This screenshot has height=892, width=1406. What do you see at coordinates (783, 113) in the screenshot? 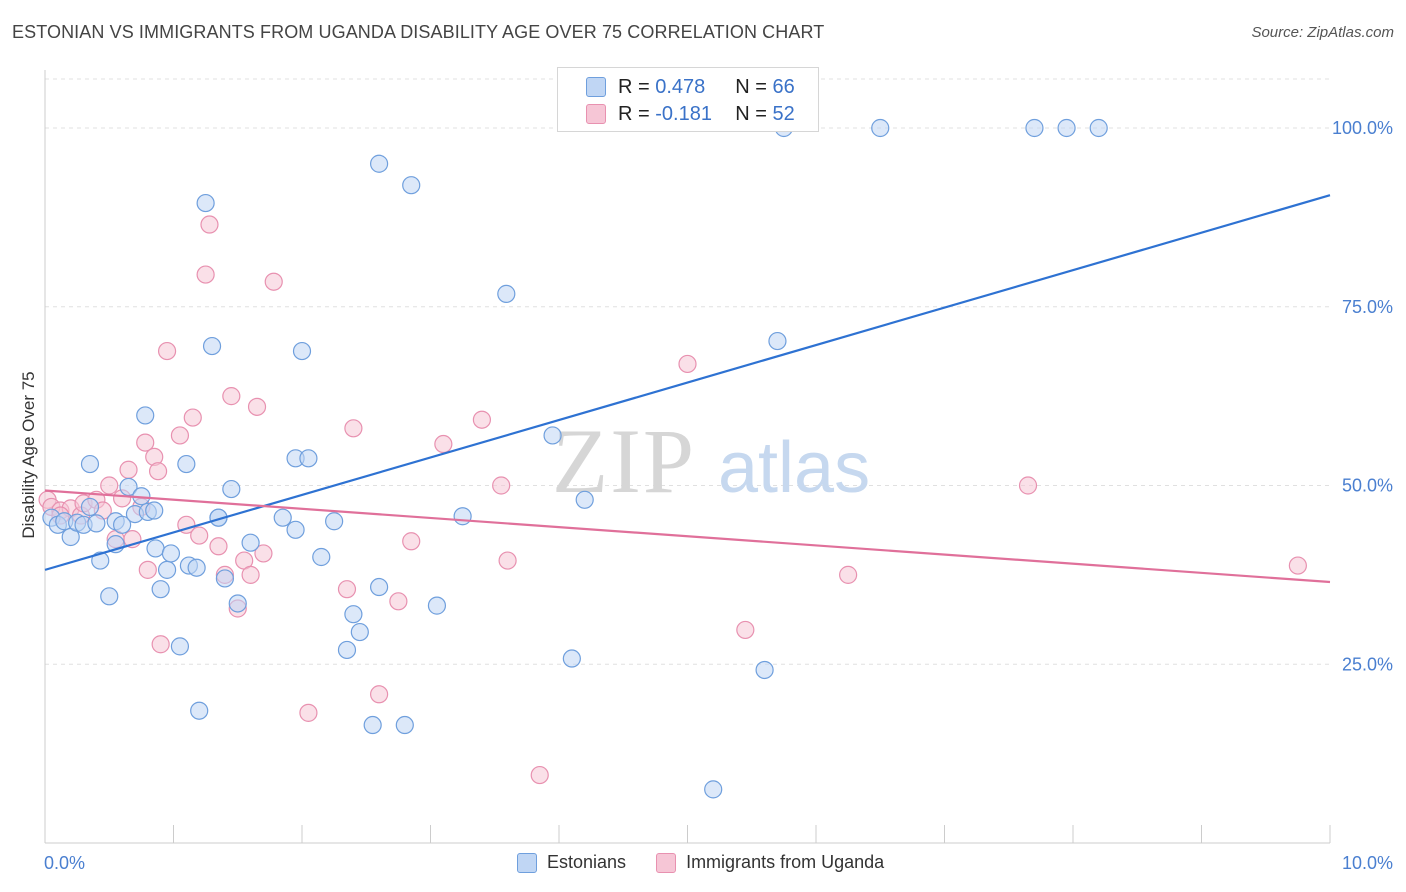
I see `n-value: 52` at bounding box center [783, 113].